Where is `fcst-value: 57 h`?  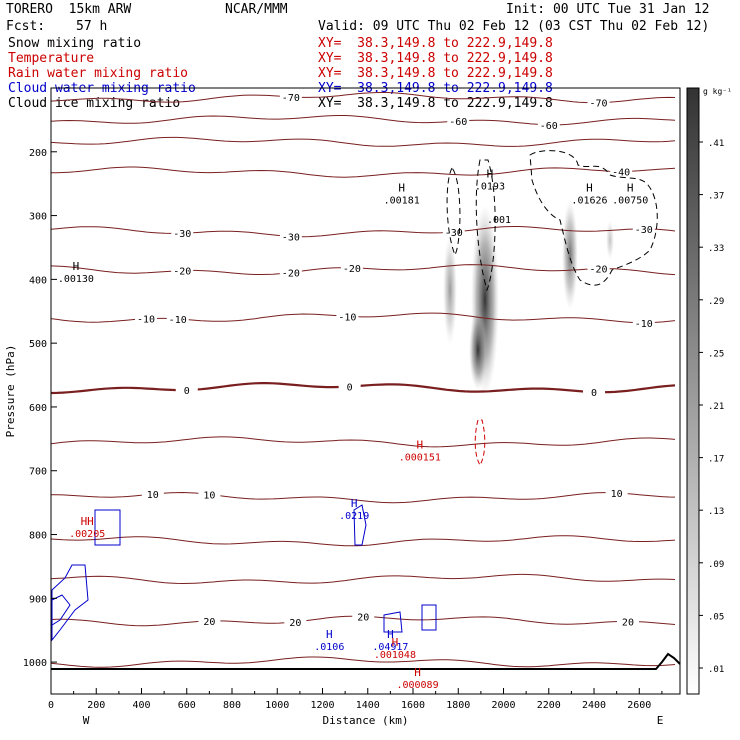
fcst-value: 57 h is located at coordinates (92, 26).